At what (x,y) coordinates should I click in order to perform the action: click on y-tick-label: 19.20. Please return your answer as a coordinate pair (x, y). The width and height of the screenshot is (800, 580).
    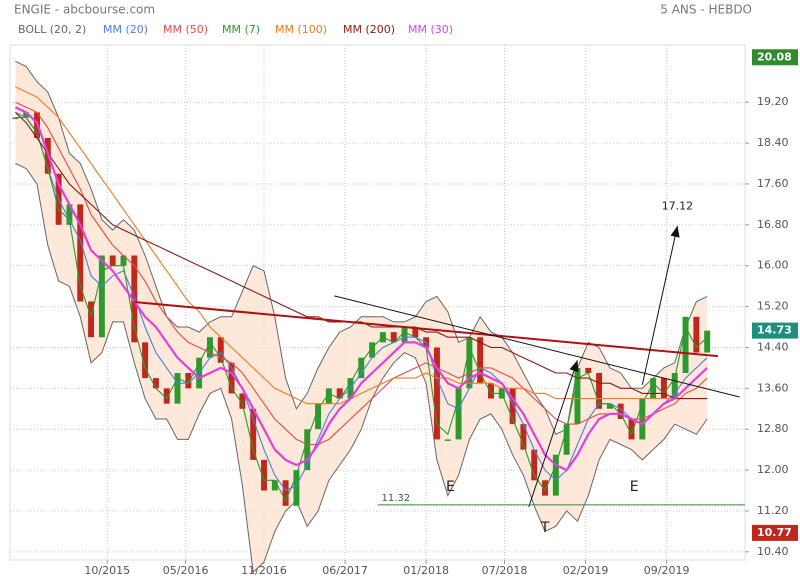
    Looking at the image, I should click on (773, 101).